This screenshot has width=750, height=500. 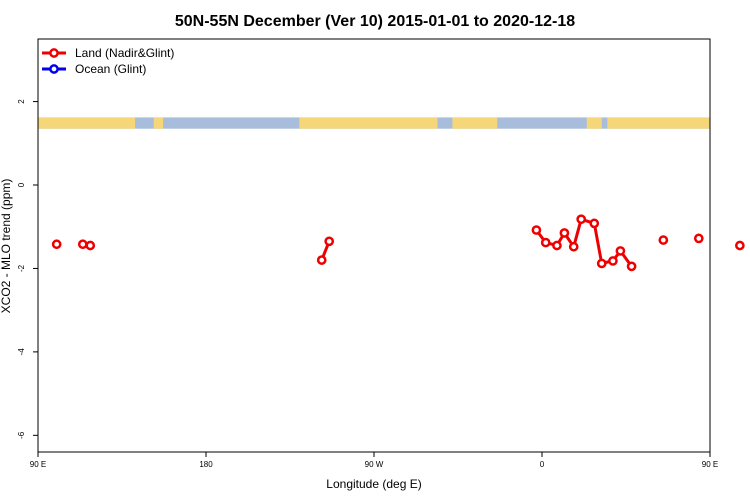 What do you see at coordinates (542, 464) in the screenshot?
I see `x-tick-label: 0` at bounding box center [542, 464].